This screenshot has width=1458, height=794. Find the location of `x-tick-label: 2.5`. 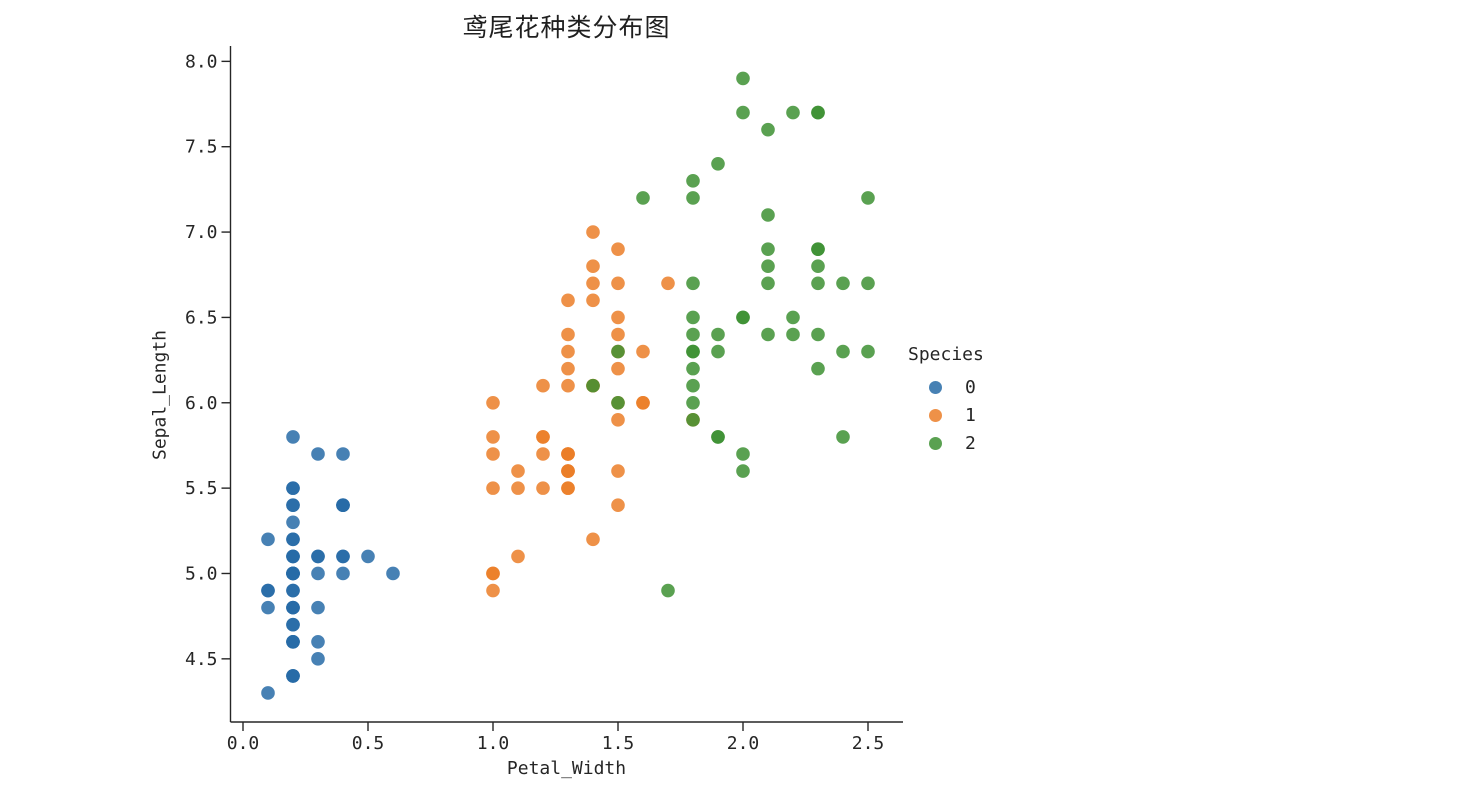

x-tick-label: 2.5 is located at coordinates (868, 743).